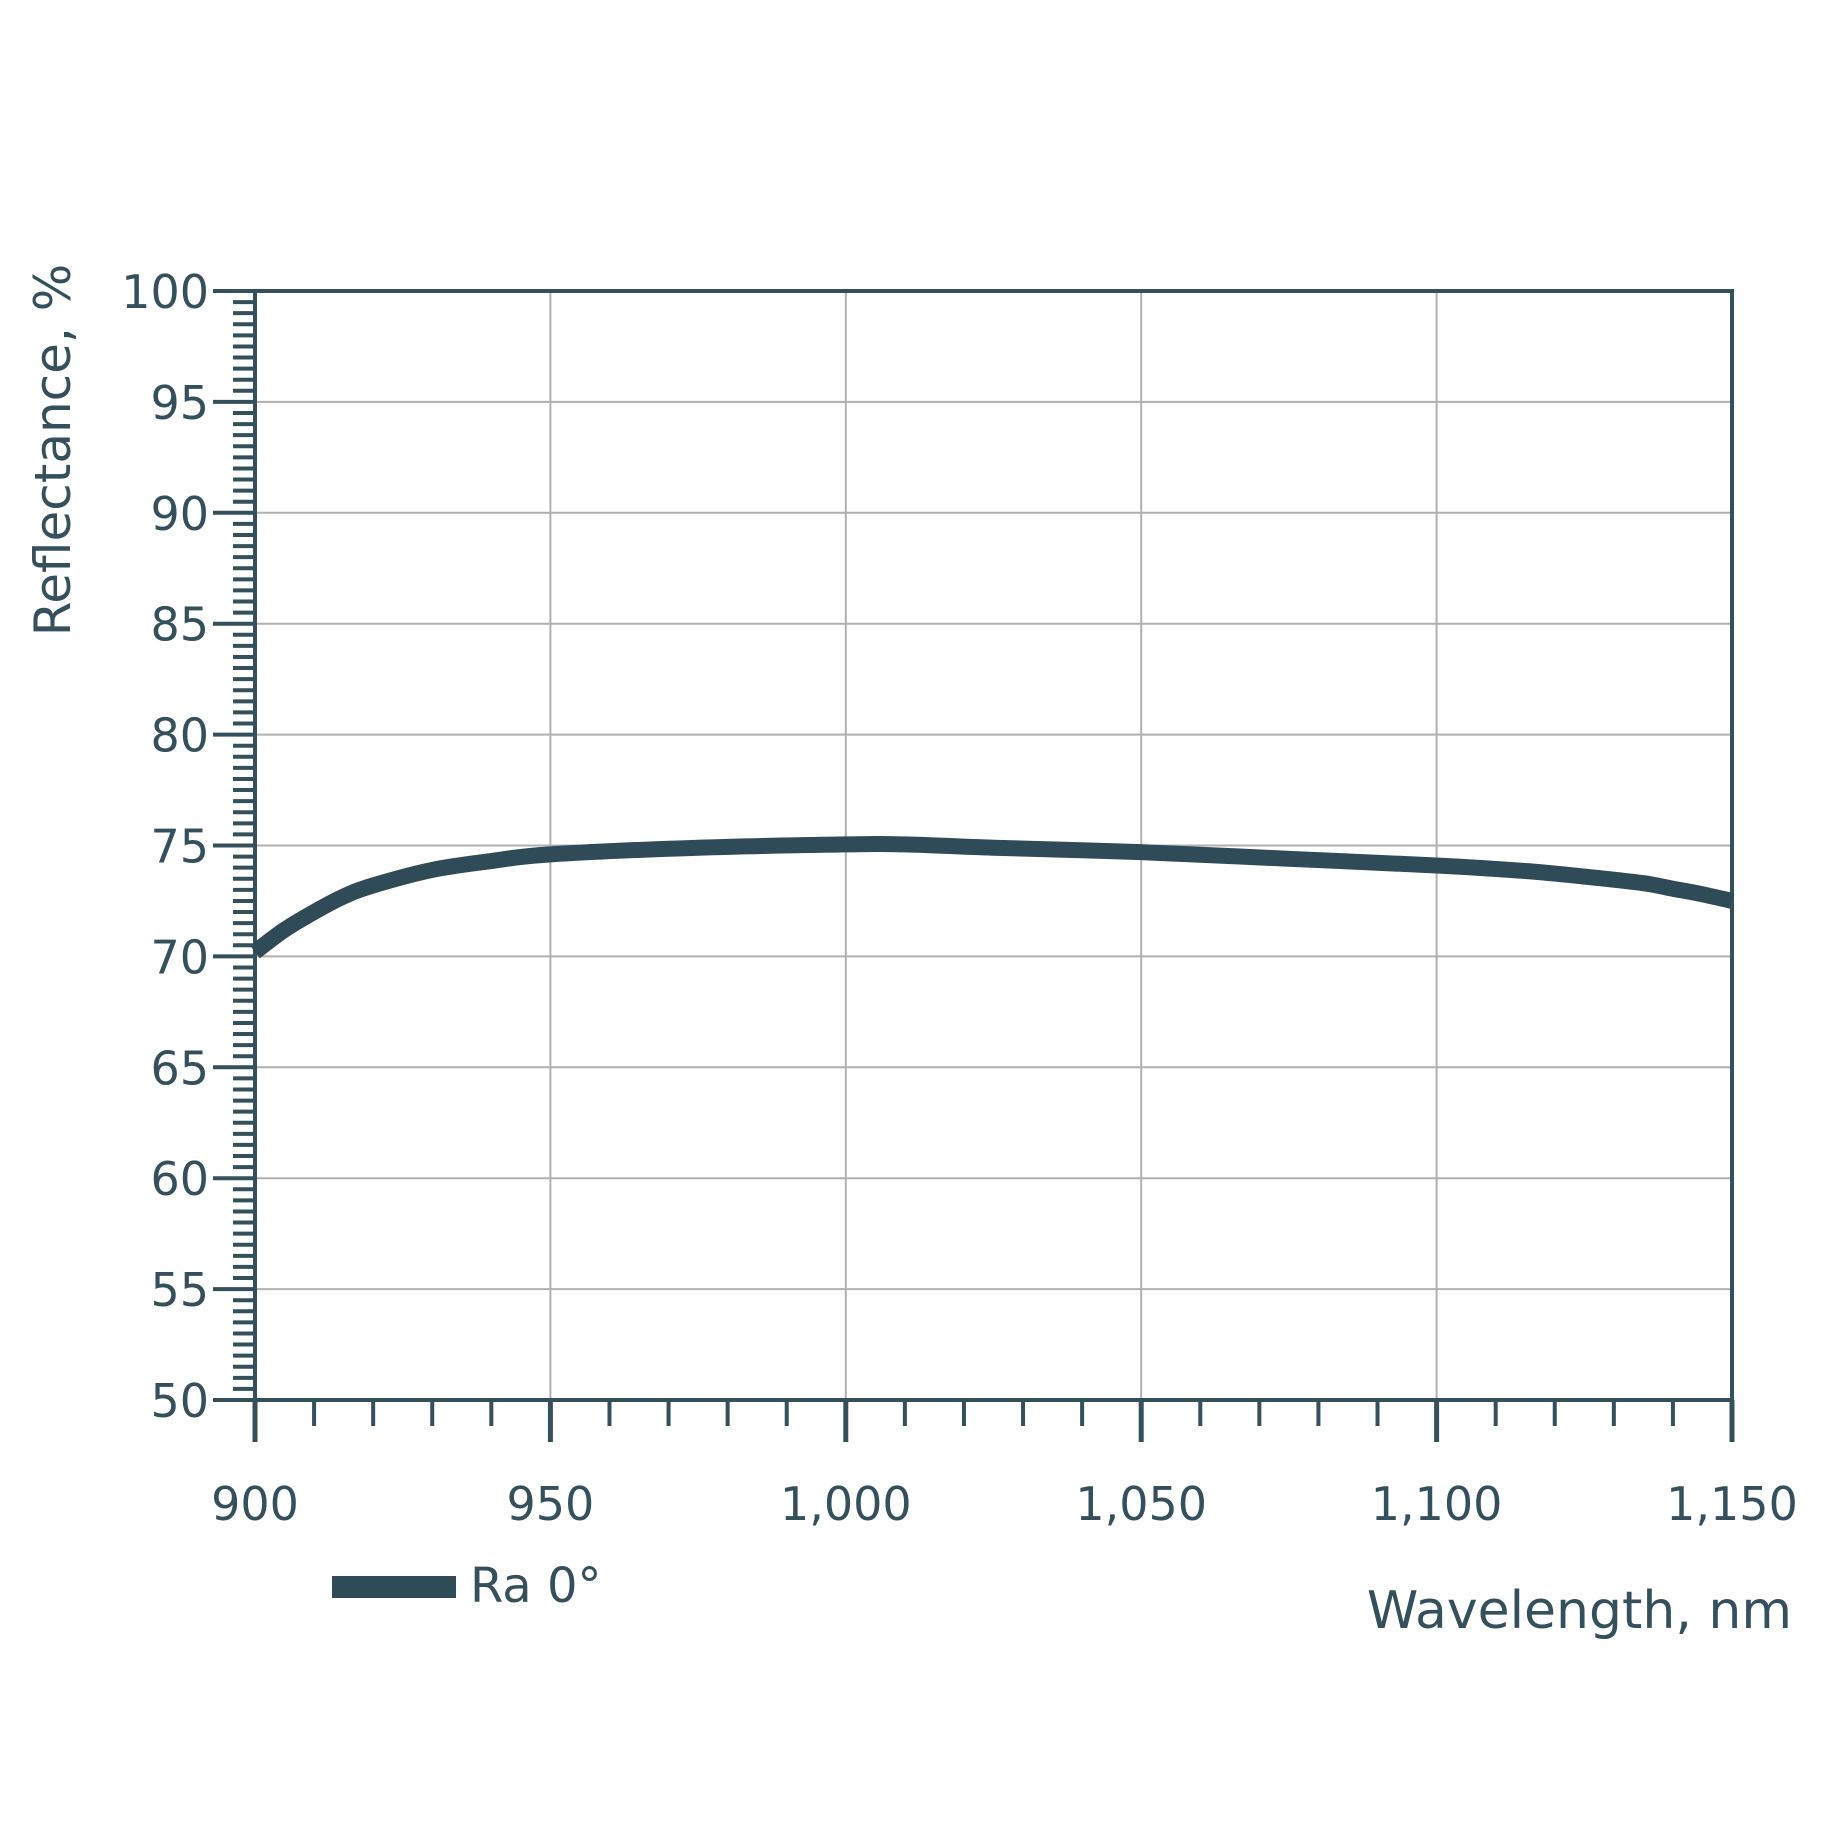 This screenshot has width=1848, height=1848. What do you see at coordinates (467, 1586) in the screenshot?
I see `legend: Ra 0°` at bounding box center [467, 1586].